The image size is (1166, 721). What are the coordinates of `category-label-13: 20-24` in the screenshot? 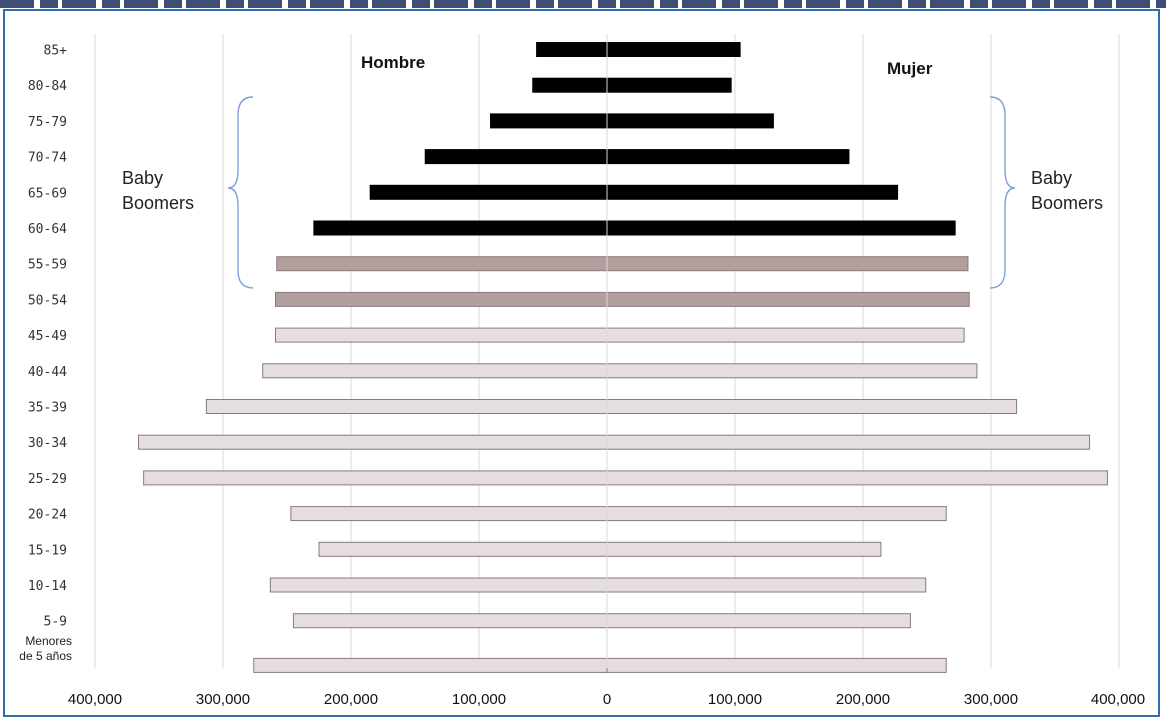 It's located at (47, 515).